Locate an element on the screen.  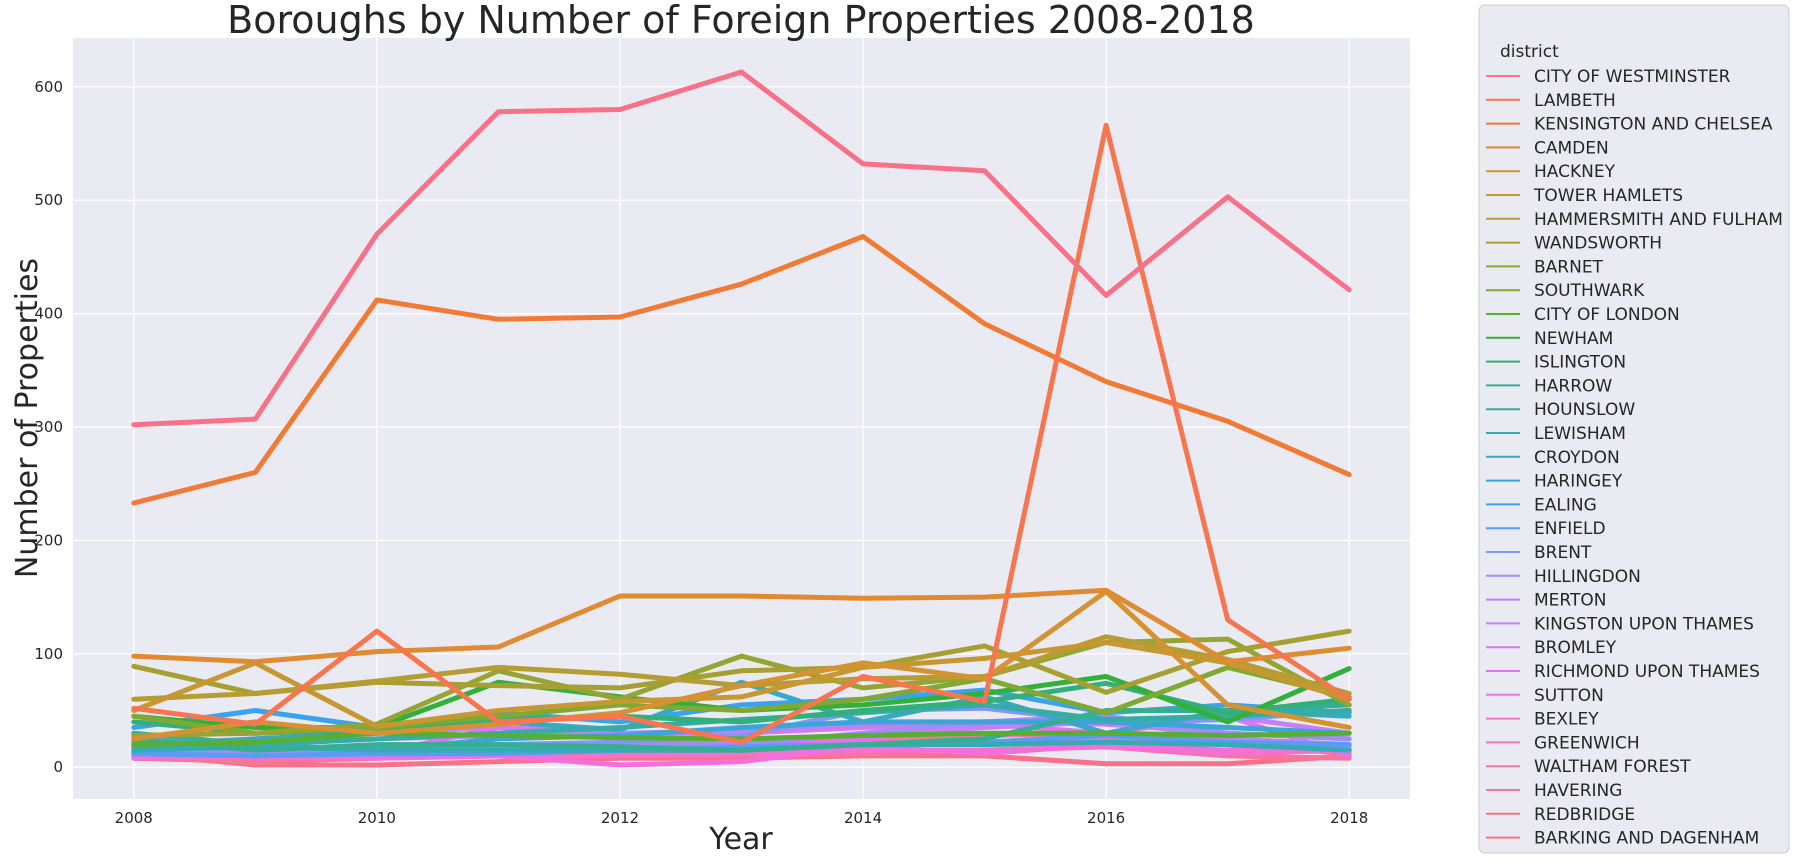
legend-entry-label: ISLINGTON is located at coordinates (1580, 363).